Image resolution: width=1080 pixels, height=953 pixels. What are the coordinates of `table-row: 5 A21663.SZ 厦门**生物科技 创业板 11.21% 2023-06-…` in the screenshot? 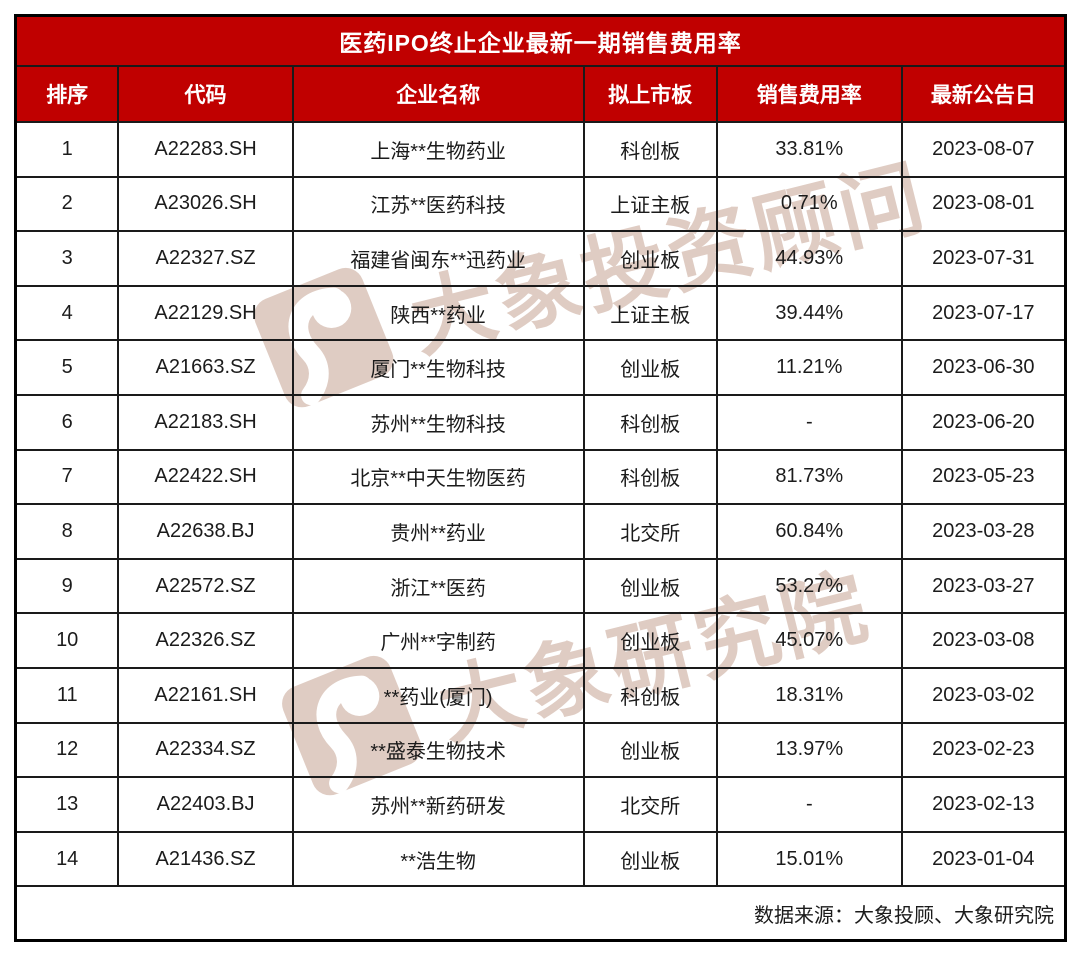 It's located at (540, 367).